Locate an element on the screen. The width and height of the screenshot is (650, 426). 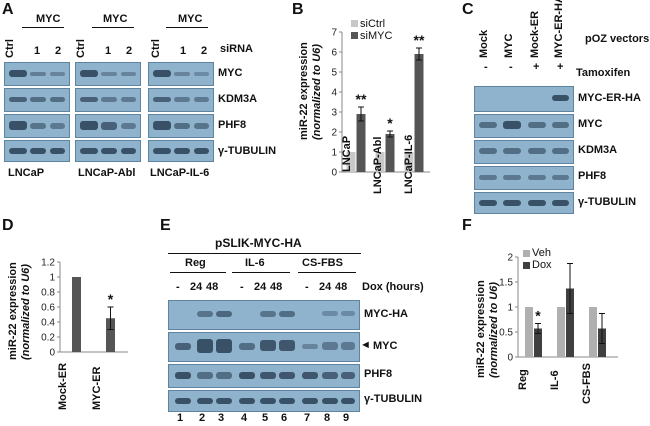
a-blot-phf8-lncap is located at coordinates (37, 126).